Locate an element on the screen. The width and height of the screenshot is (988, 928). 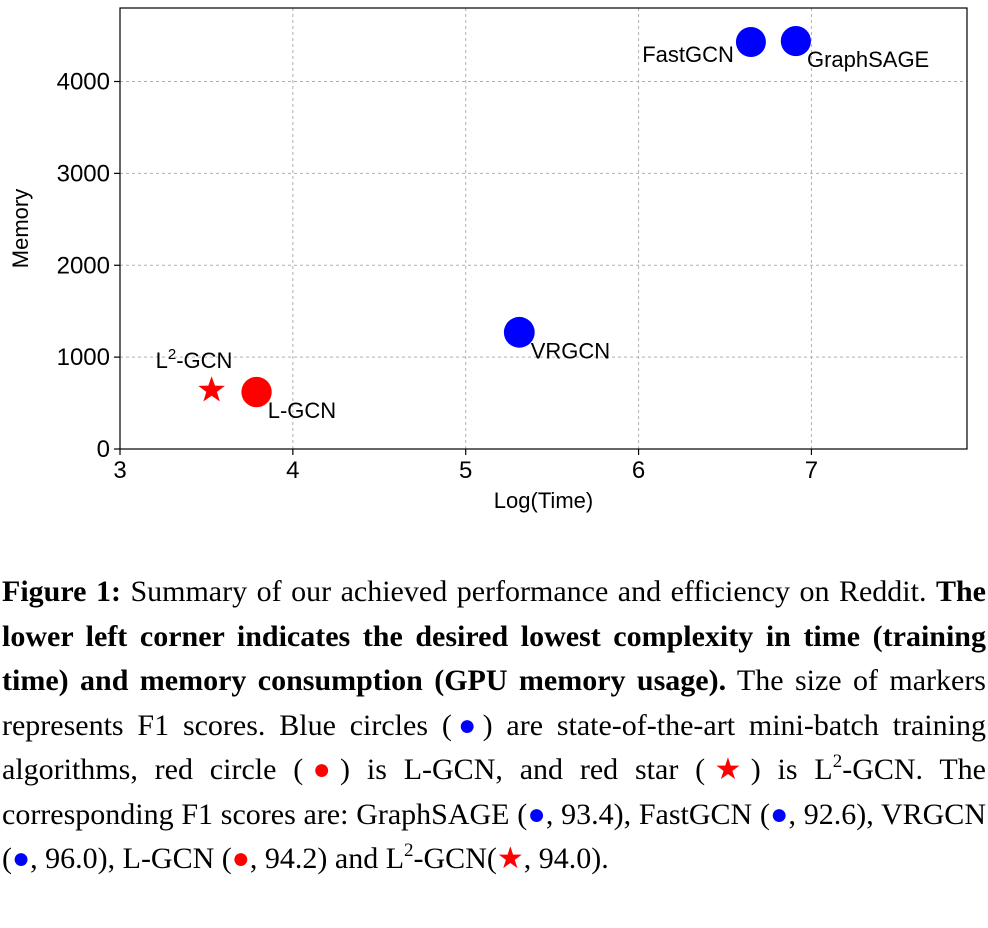
y-tick-label: 0 is located at coordinates (103, 449).